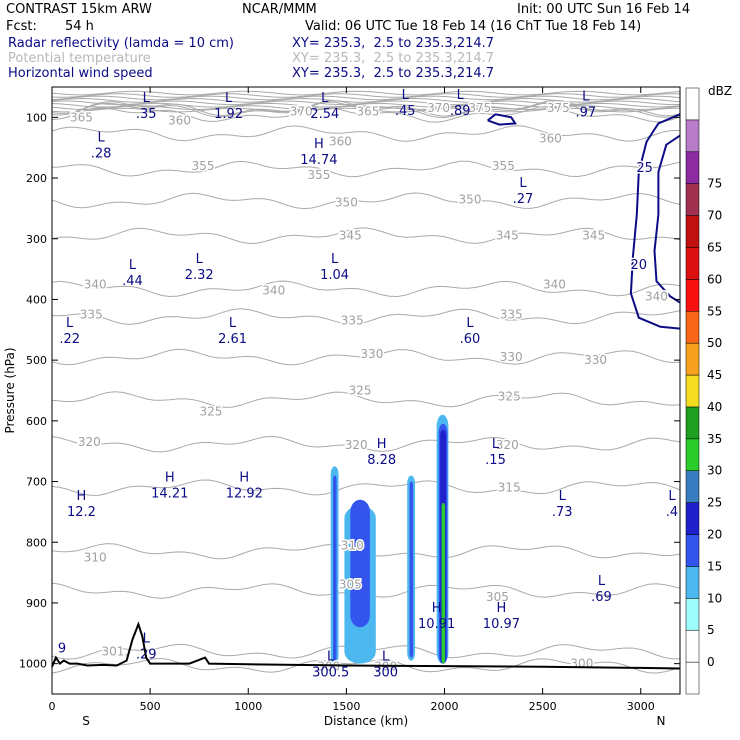 This screenshot has width=740, height=740. What do you see at coordinates (319, 144) in the screenshot?
I see `extremum-type-7: H` at bounding box center [319, 144].